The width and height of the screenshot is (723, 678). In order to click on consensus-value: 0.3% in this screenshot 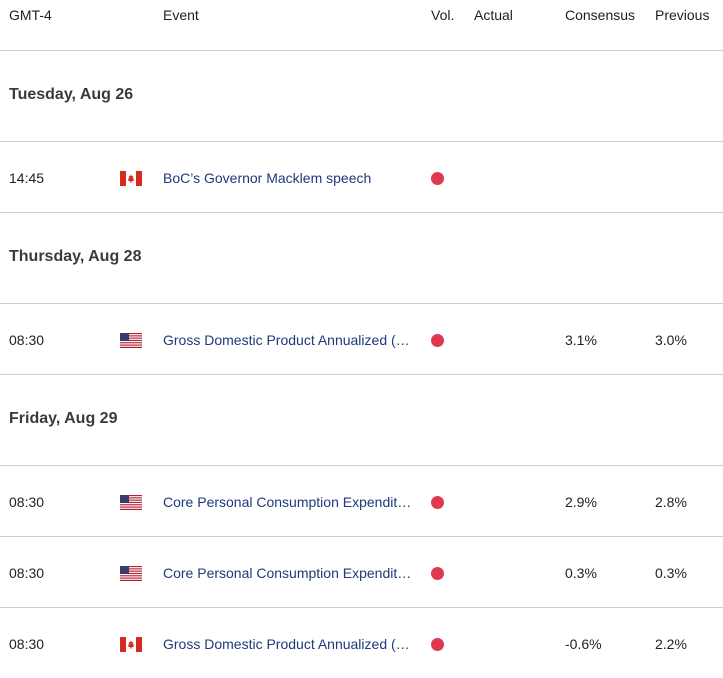, I will do `click(581, 573)`.